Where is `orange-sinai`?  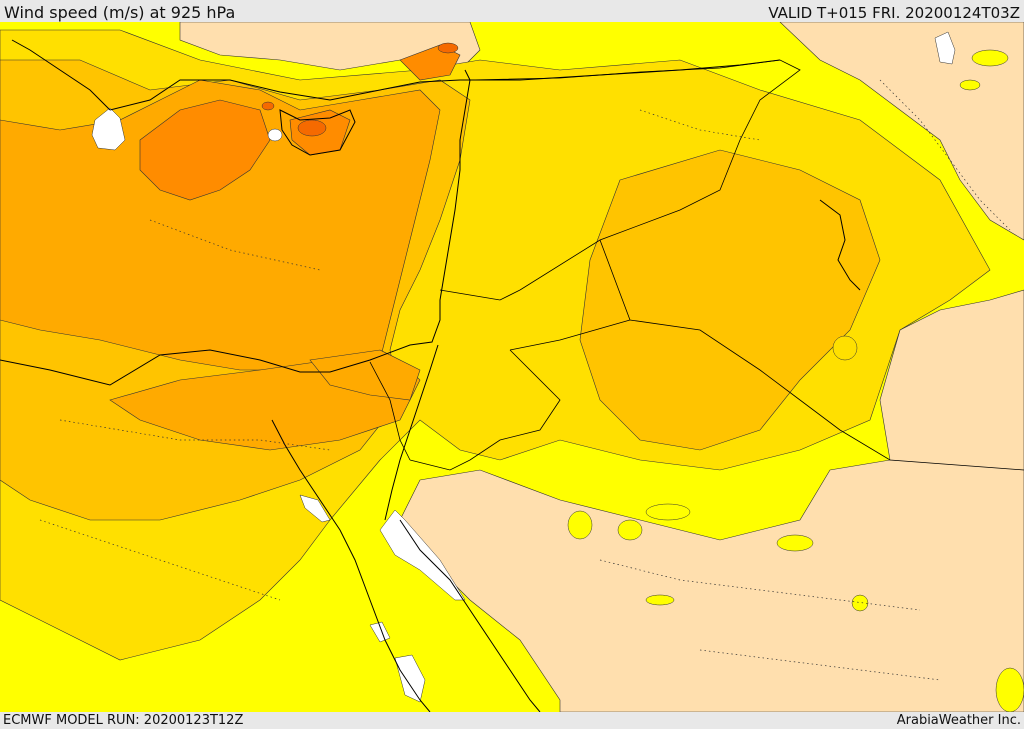
orange-sinai is located at coordinates (365, 375).